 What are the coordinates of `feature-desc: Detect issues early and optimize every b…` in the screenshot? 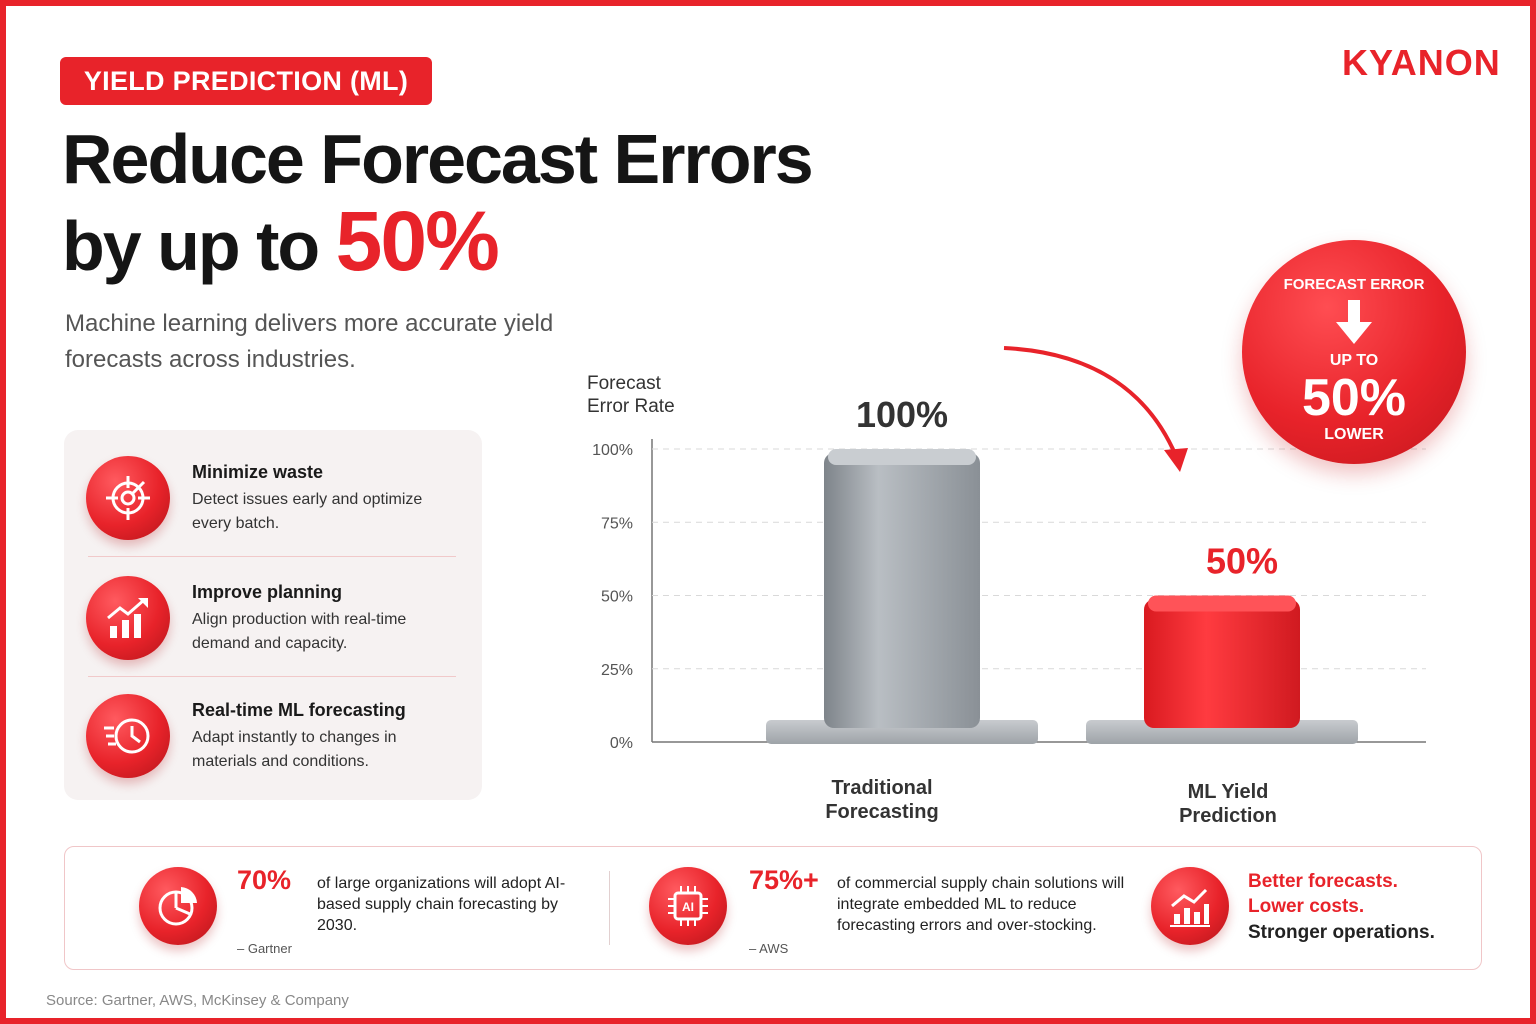 It's located at (307, 511).